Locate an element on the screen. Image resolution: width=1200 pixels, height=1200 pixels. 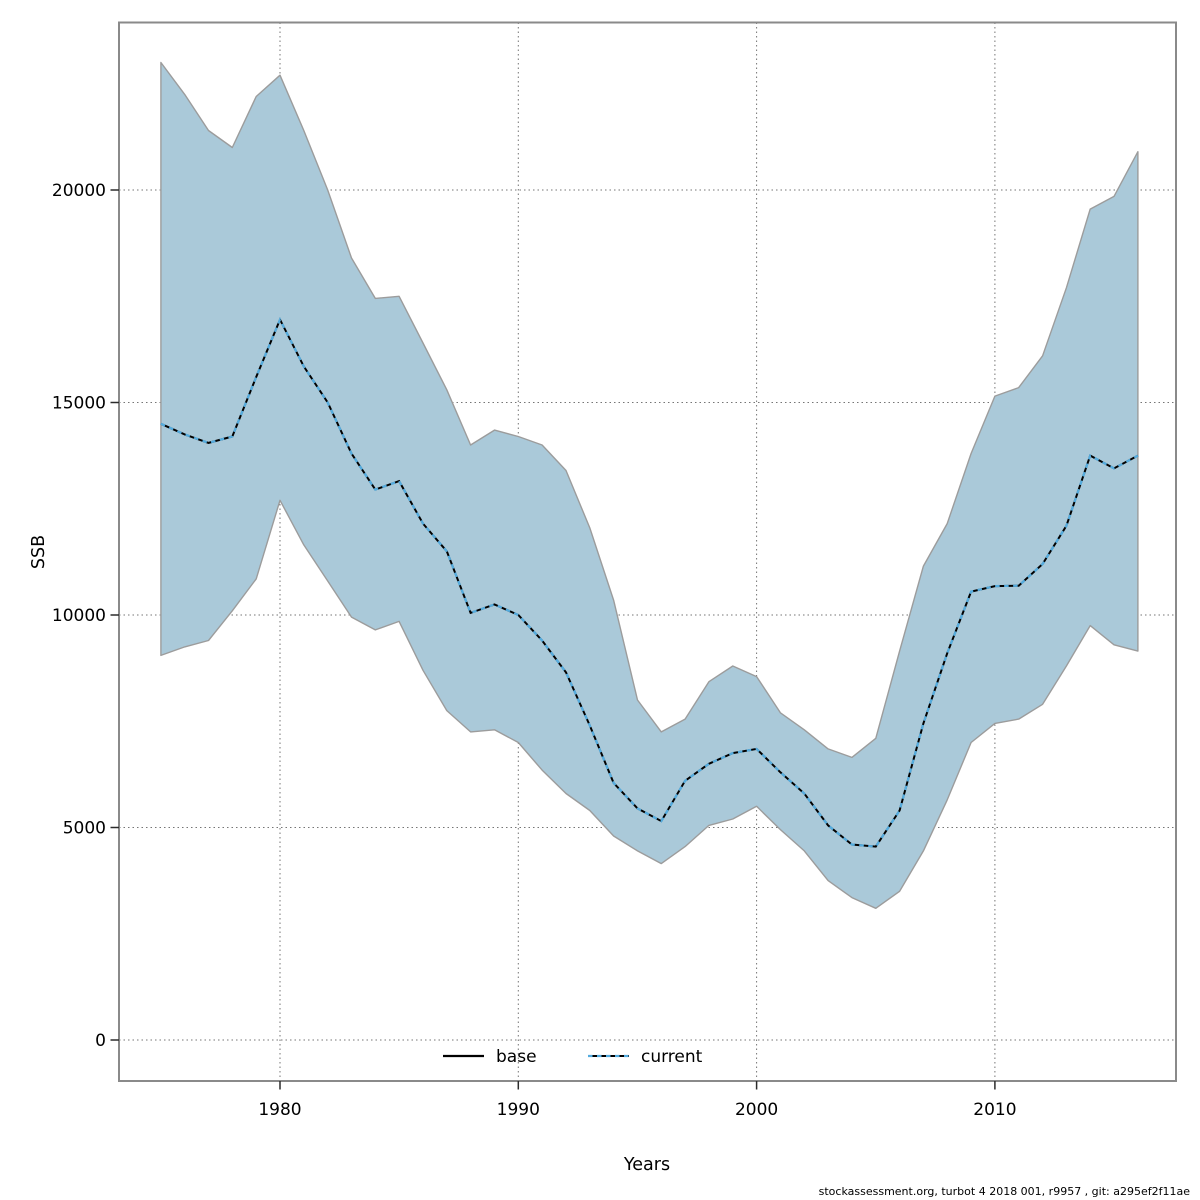
y-tick-label: 15000 is located at coordinates (79, 404).